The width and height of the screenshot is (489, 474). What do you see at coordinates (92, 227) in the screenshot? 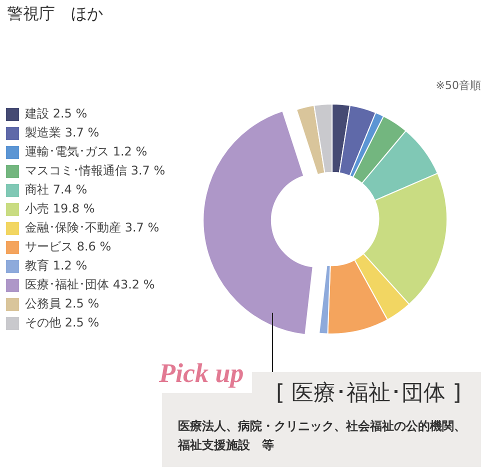
I see `legend-label: 金融･保険･不動産 3.7 %` at bounding box center [92, 227].